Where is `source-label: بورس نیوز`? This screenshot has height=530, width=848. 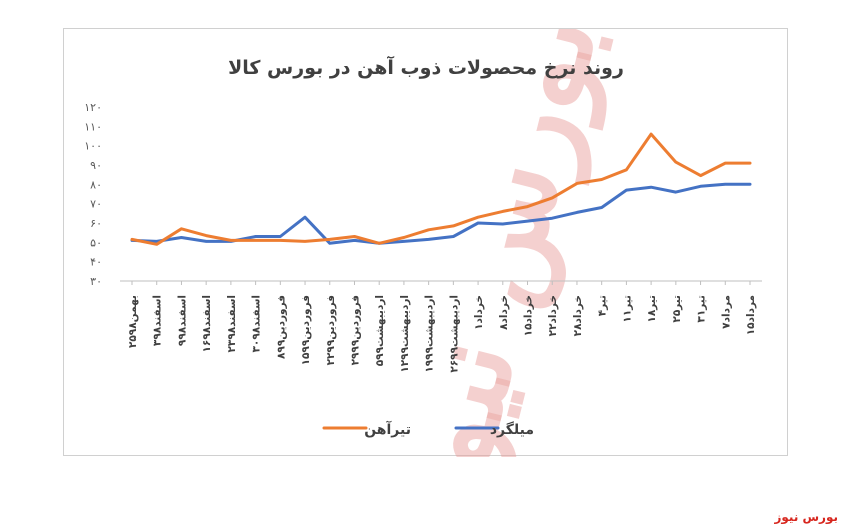
source-label: بورس نیوز is located at coordinates (806, 517).